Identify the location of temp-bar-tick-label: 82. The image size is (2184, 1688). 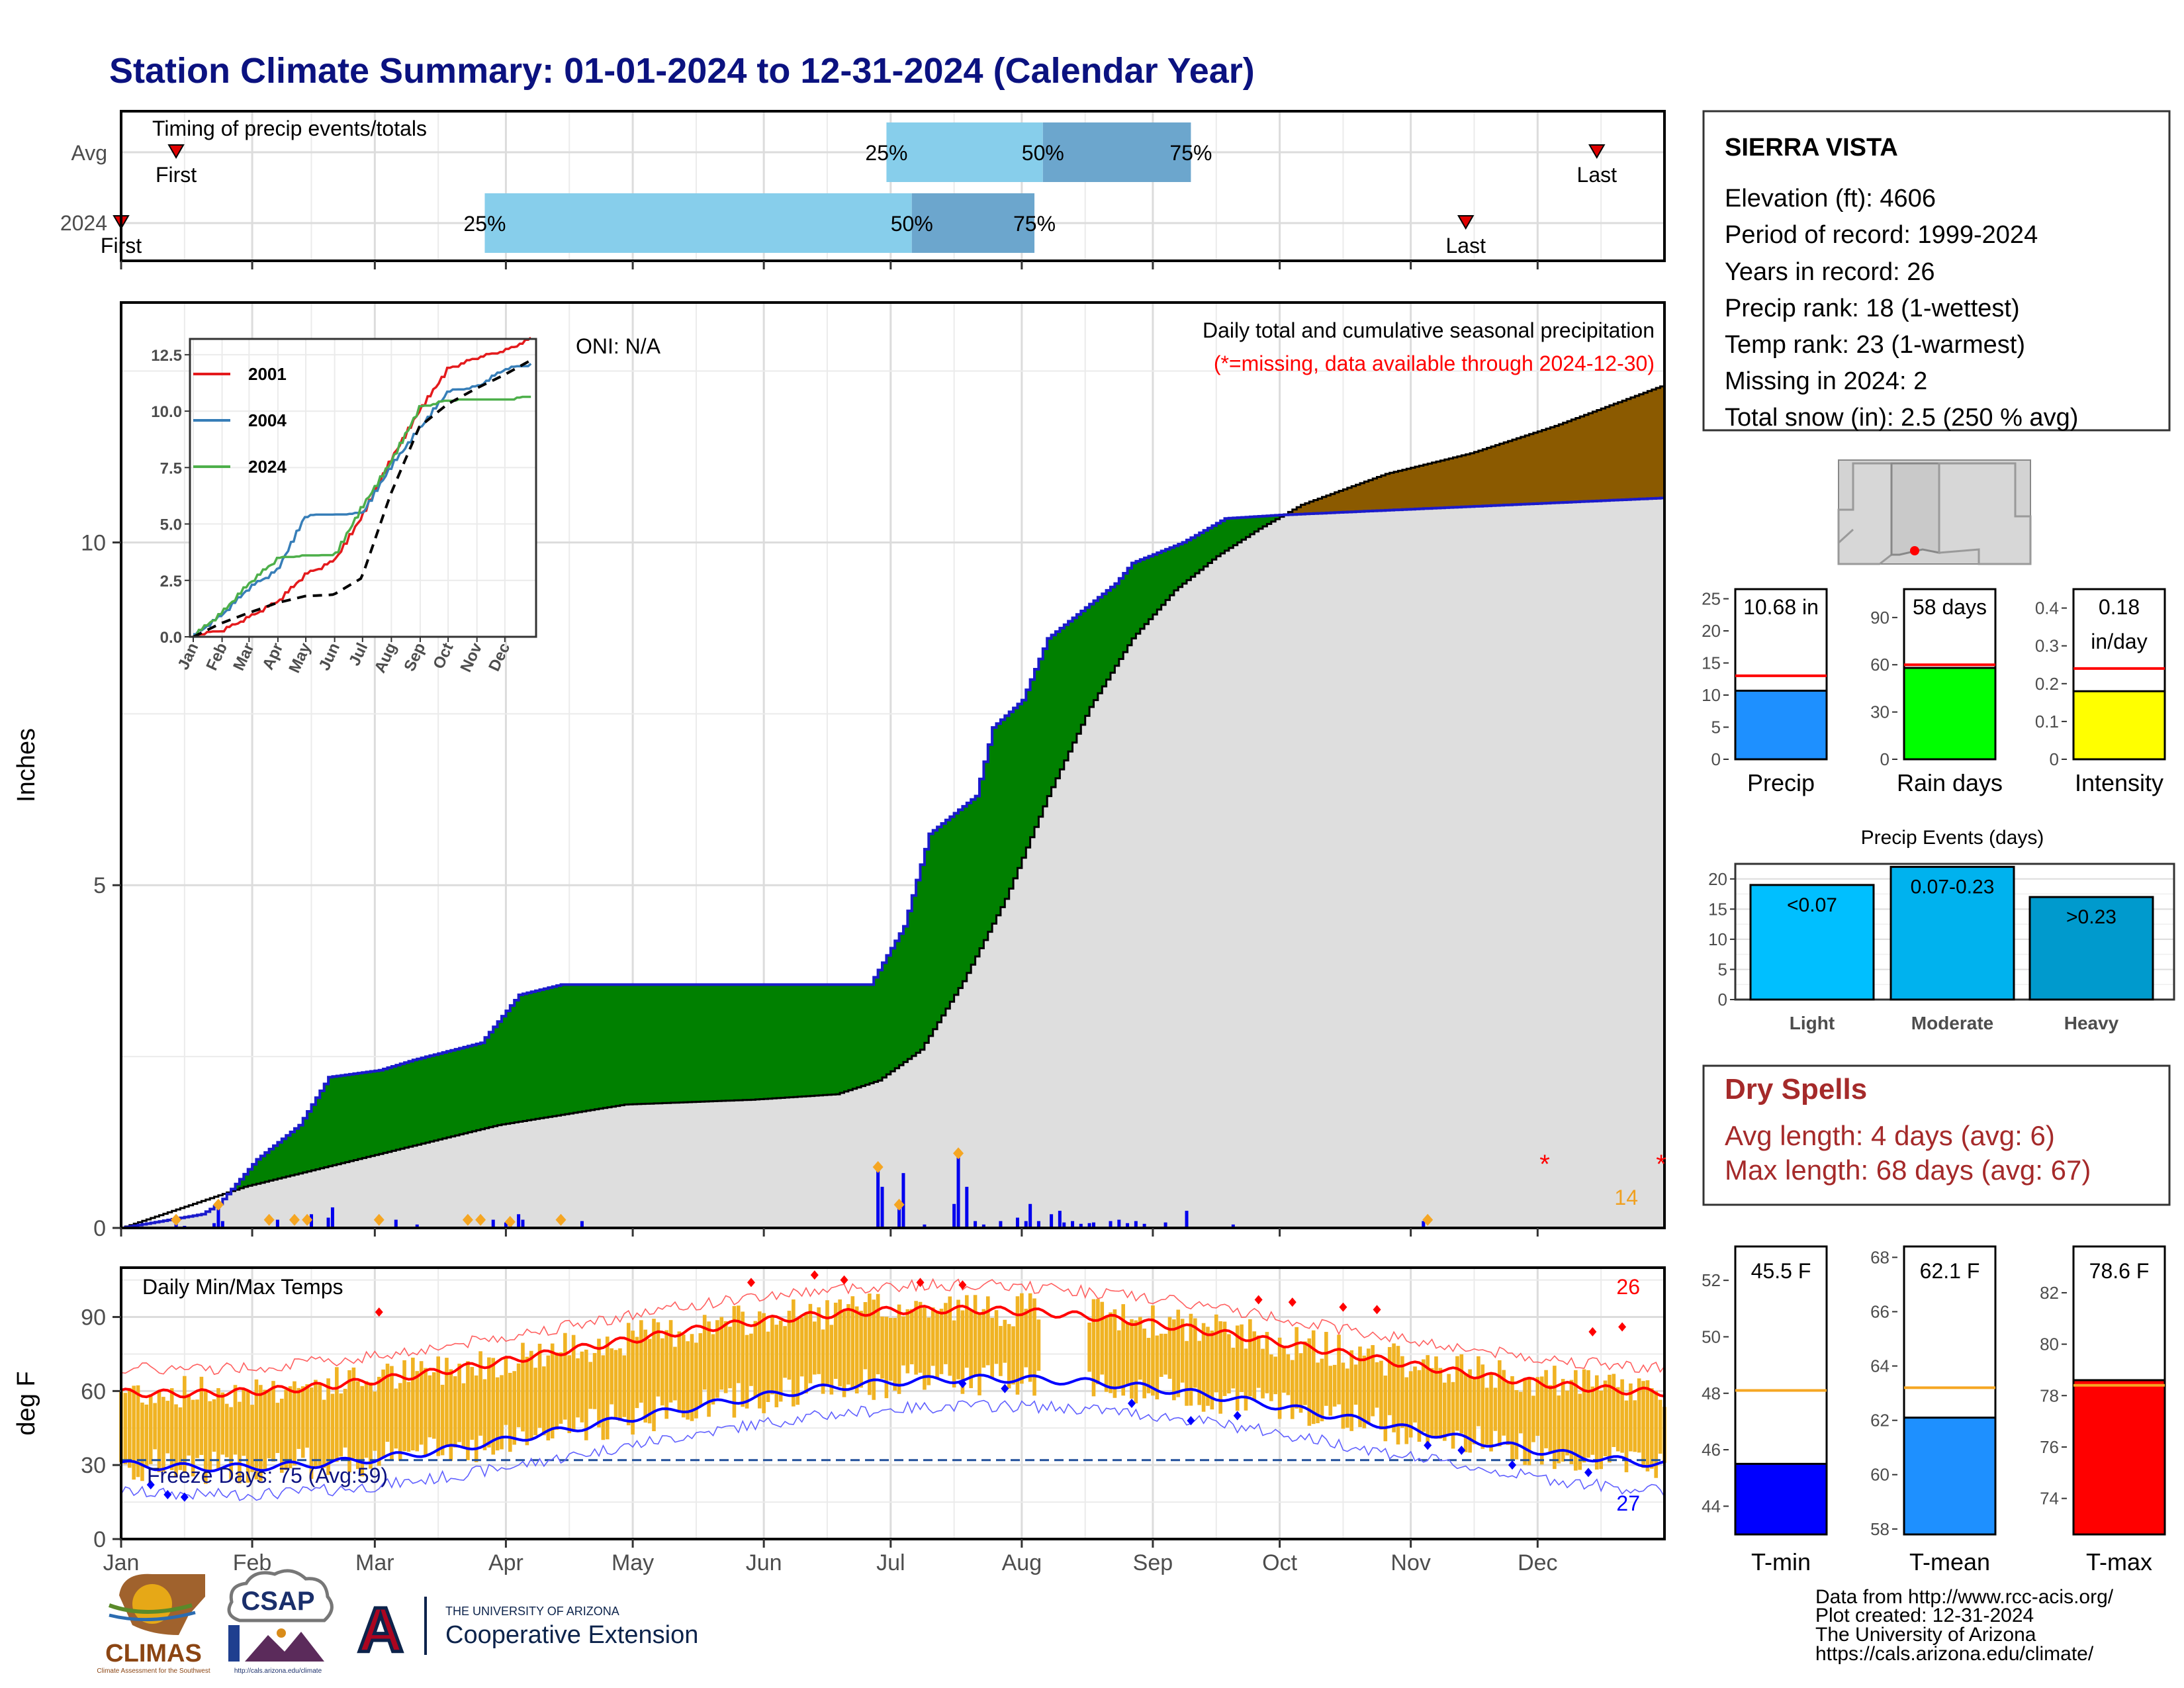
(2049, 1293).